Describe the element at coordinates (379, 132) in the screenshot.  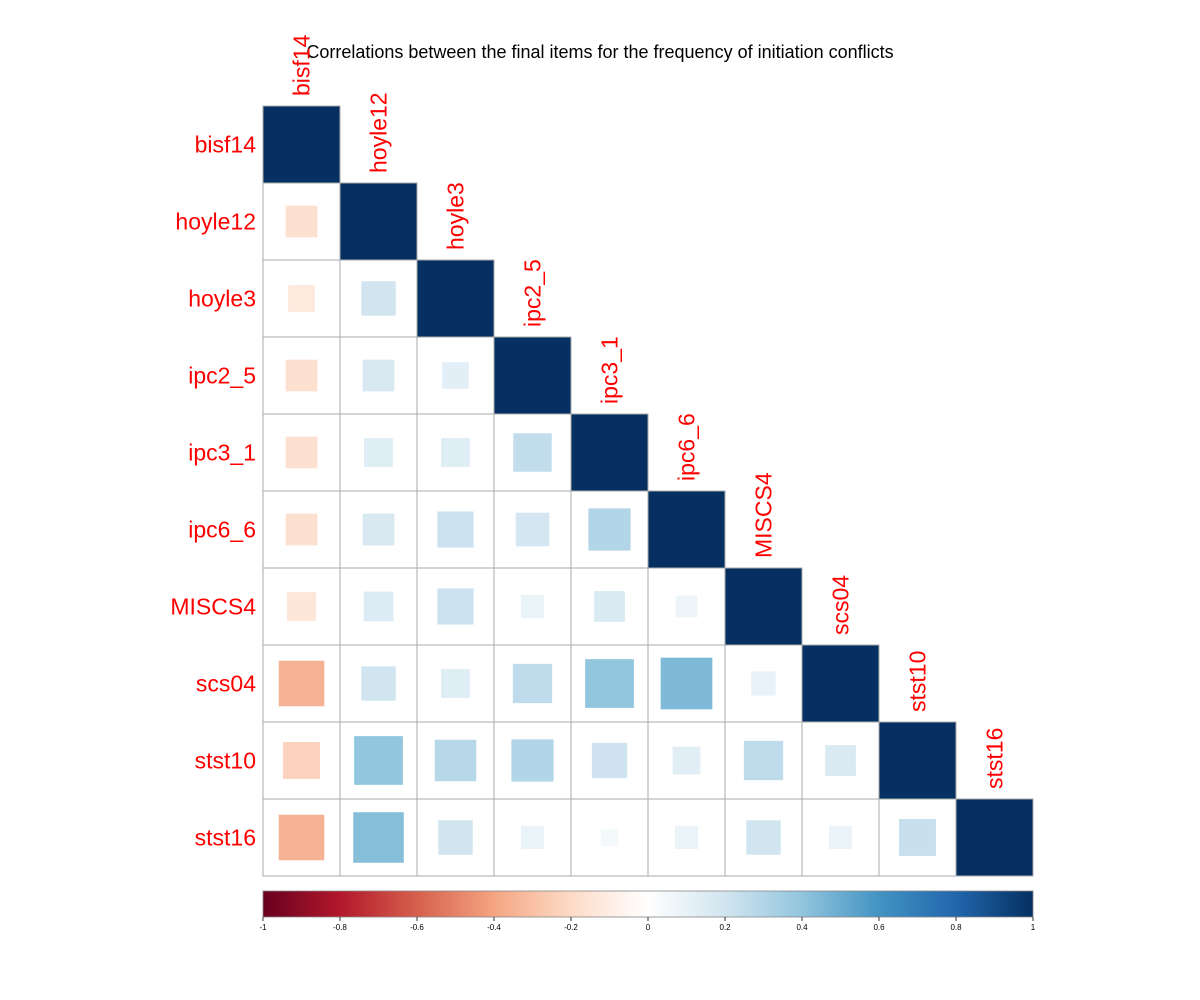
I see `column-label-hoyle12: hoyle12` at that location.